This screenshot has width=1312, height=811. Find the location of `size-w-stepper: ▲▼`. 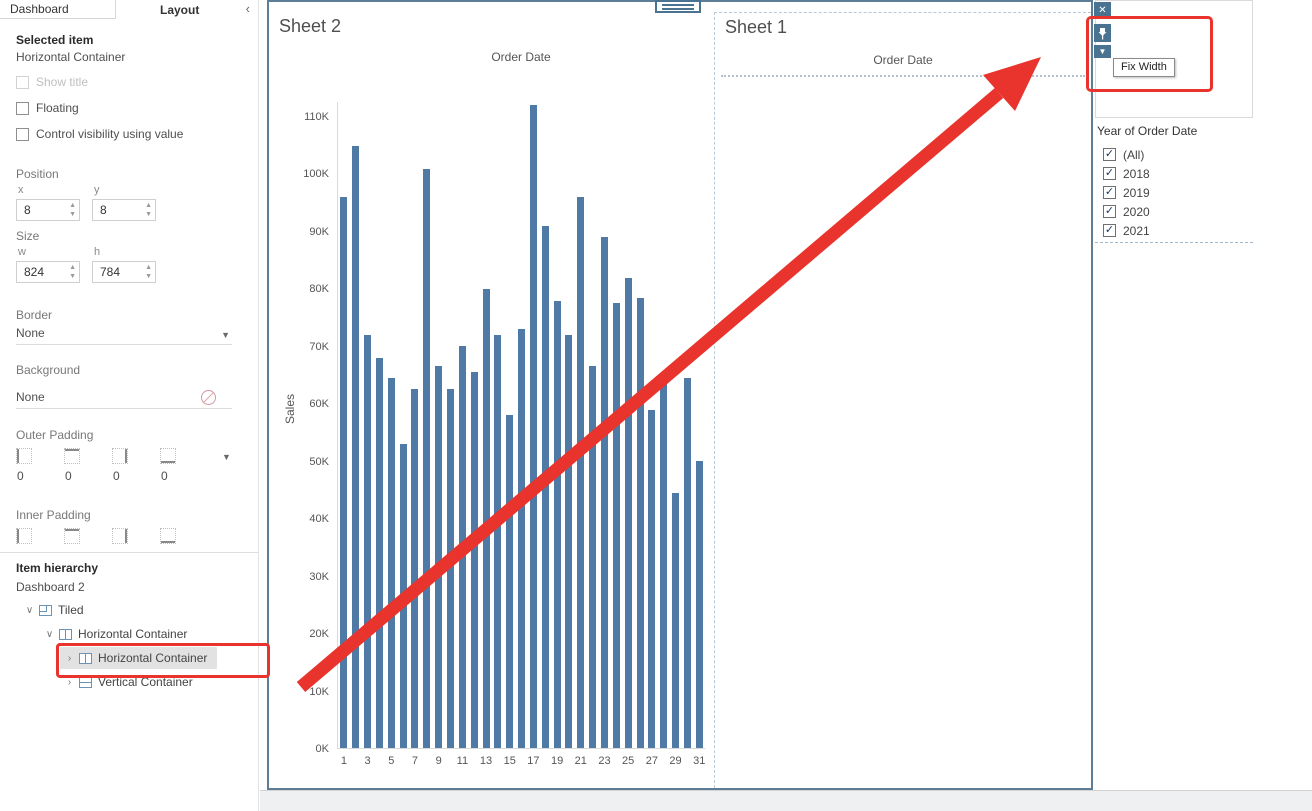

size-w-stepper: ▲▼ is located at coordinates (48, 272).